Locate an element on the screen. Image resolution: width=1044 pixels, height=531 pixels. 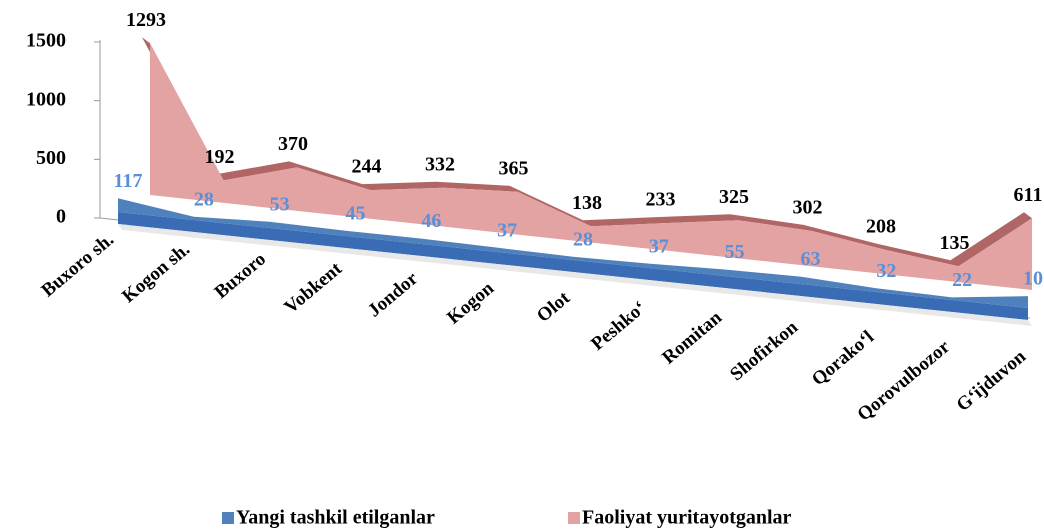
x-tick-label: Vobkent is located at coordinates (313, 288).